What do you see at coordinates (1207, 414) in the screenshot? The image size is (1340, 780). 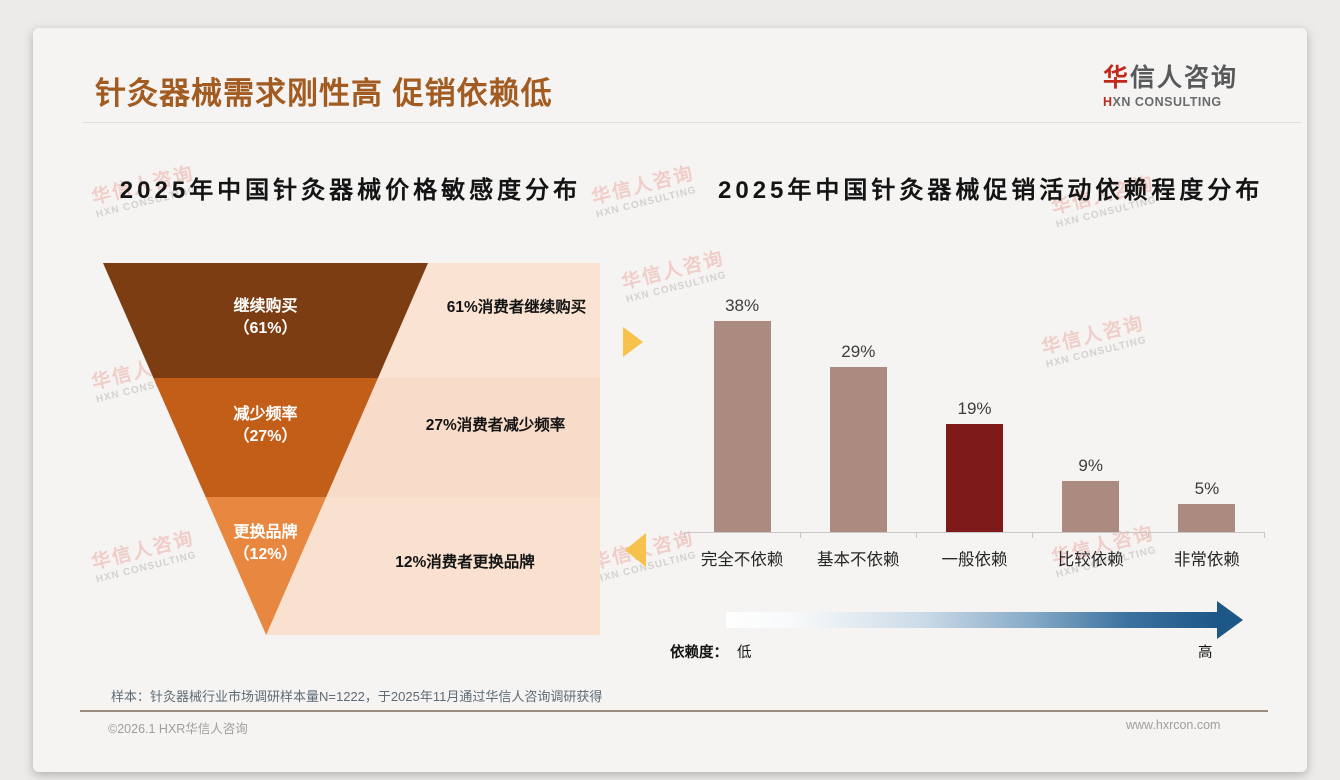 I see `bar-column: 5%` at bounding box center [1207, 414].